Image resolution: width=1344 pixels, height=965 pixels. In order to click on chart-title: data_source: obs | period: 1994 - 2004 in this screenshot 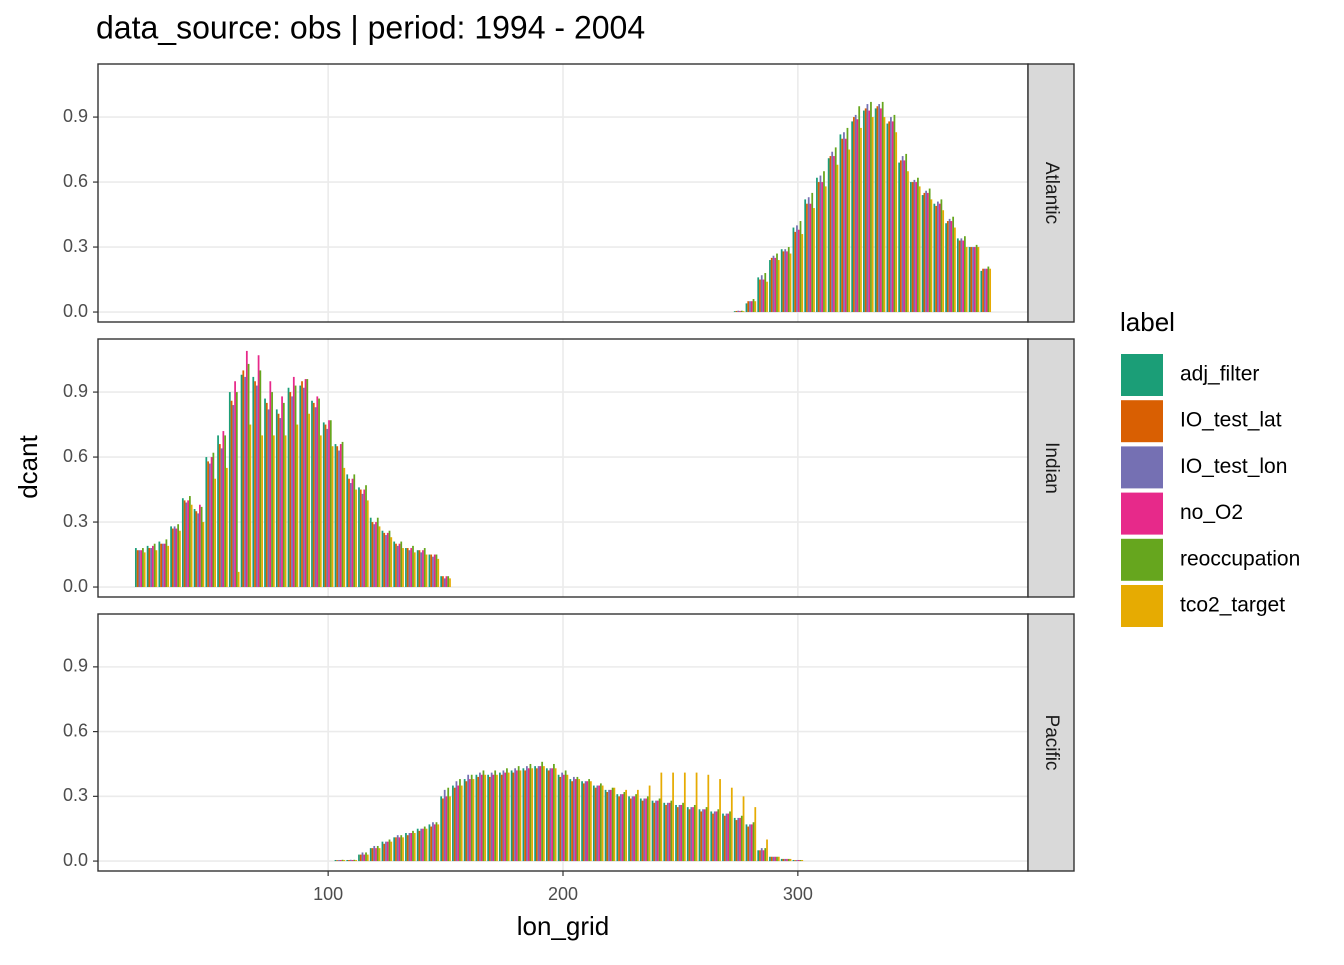, I will do `click(370, 27)`.